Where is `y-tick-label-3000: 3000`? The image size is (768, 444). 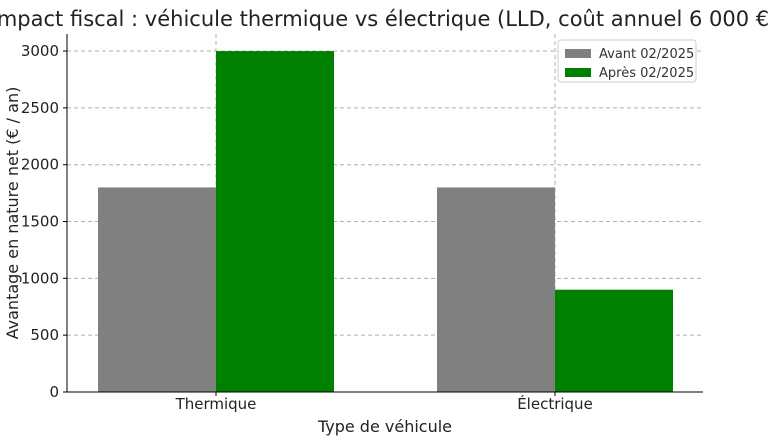 y-tick-label-3000: 3000 is located at coordinates (40, 51).